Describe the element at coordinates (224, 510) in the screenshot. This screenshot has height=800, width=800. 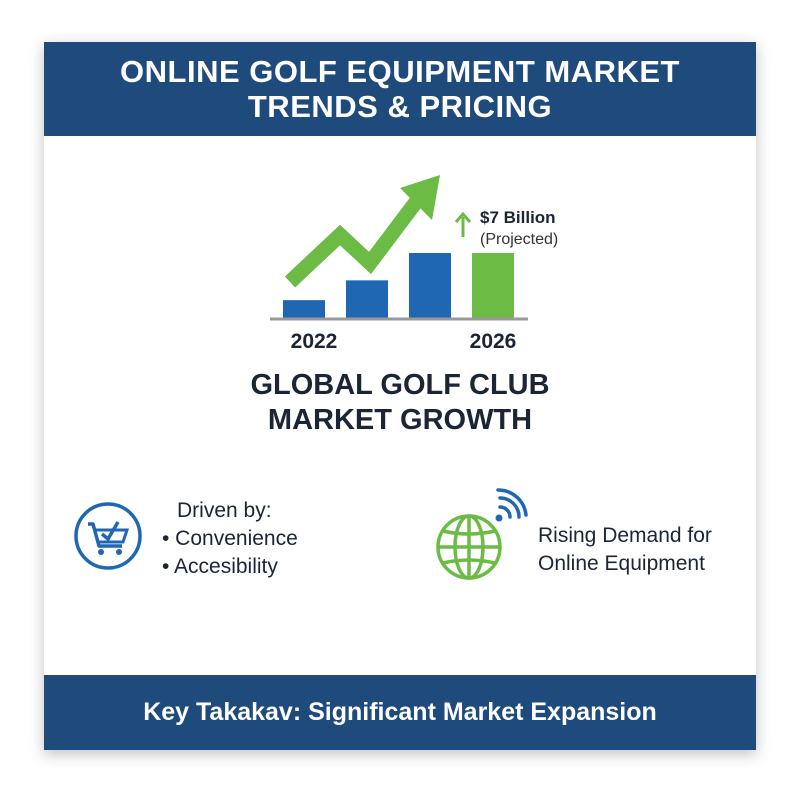
I see `drivers-heading: Driven by:` at that location.